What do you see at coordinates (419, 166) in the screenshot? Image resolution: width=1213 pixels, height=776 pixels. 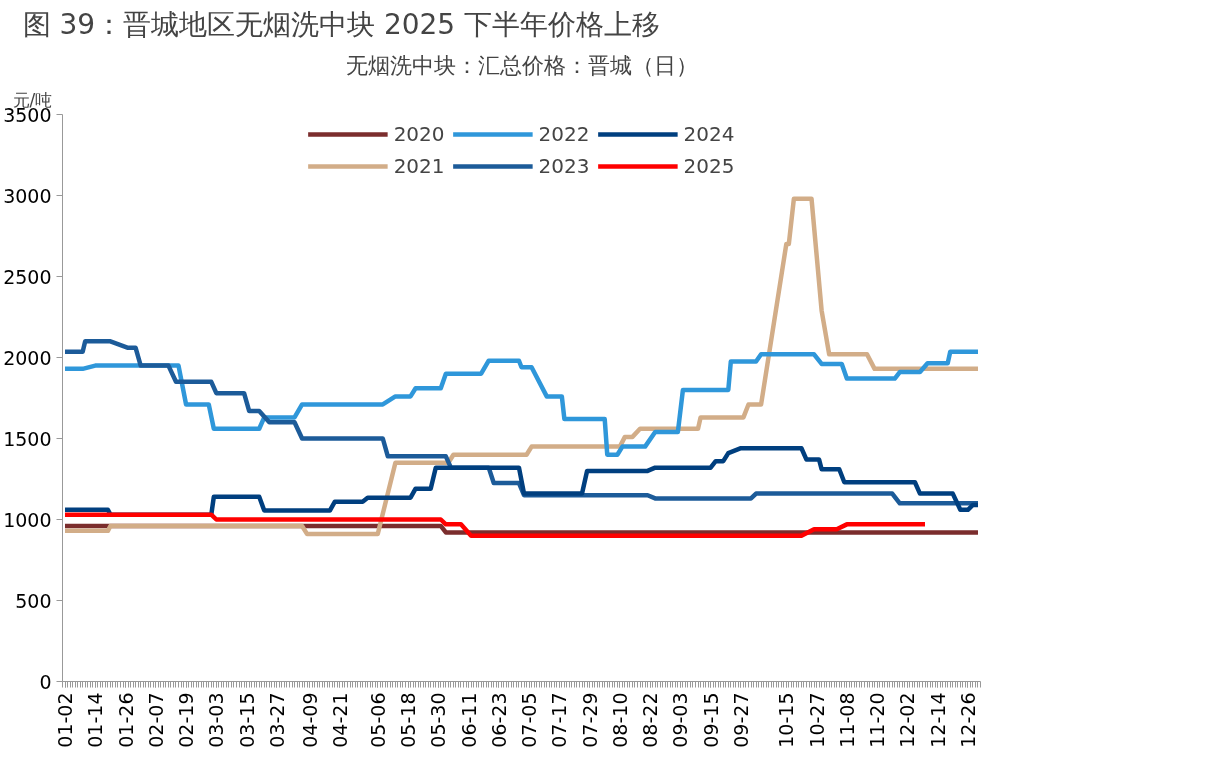 I see `legend-label: 2021` at bounding box center [419, 166].